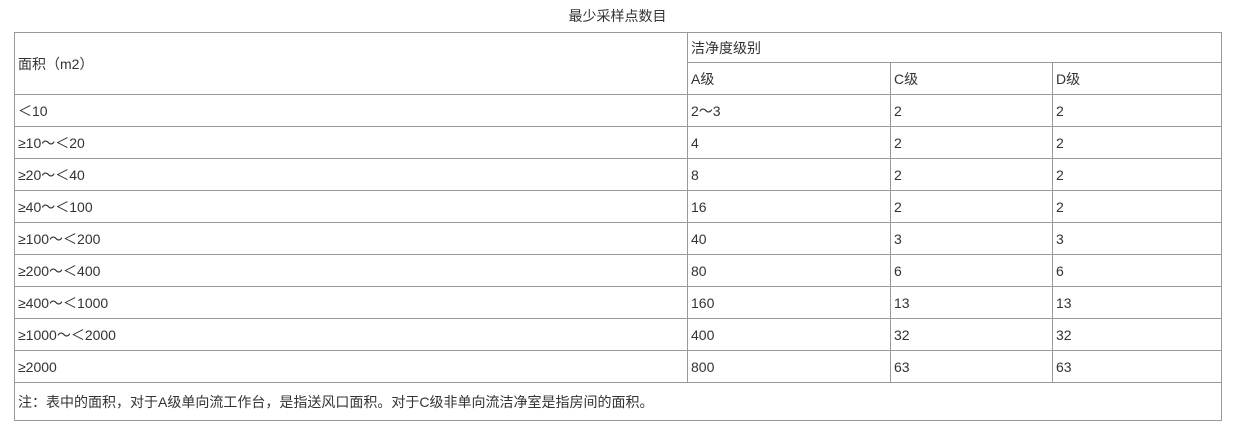  I want to click on cleanliness-header-cell: 洁净度级别, so click(954, 47).